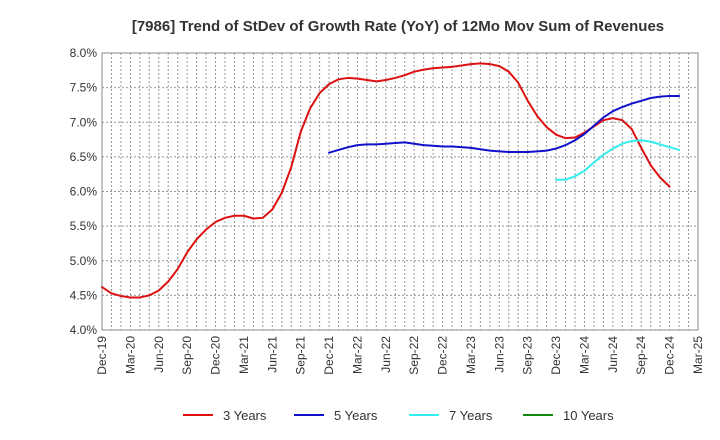 This screenshot has height=440, width=720. I want to click on x-tick-label: Jun-20, so click(159, 354).